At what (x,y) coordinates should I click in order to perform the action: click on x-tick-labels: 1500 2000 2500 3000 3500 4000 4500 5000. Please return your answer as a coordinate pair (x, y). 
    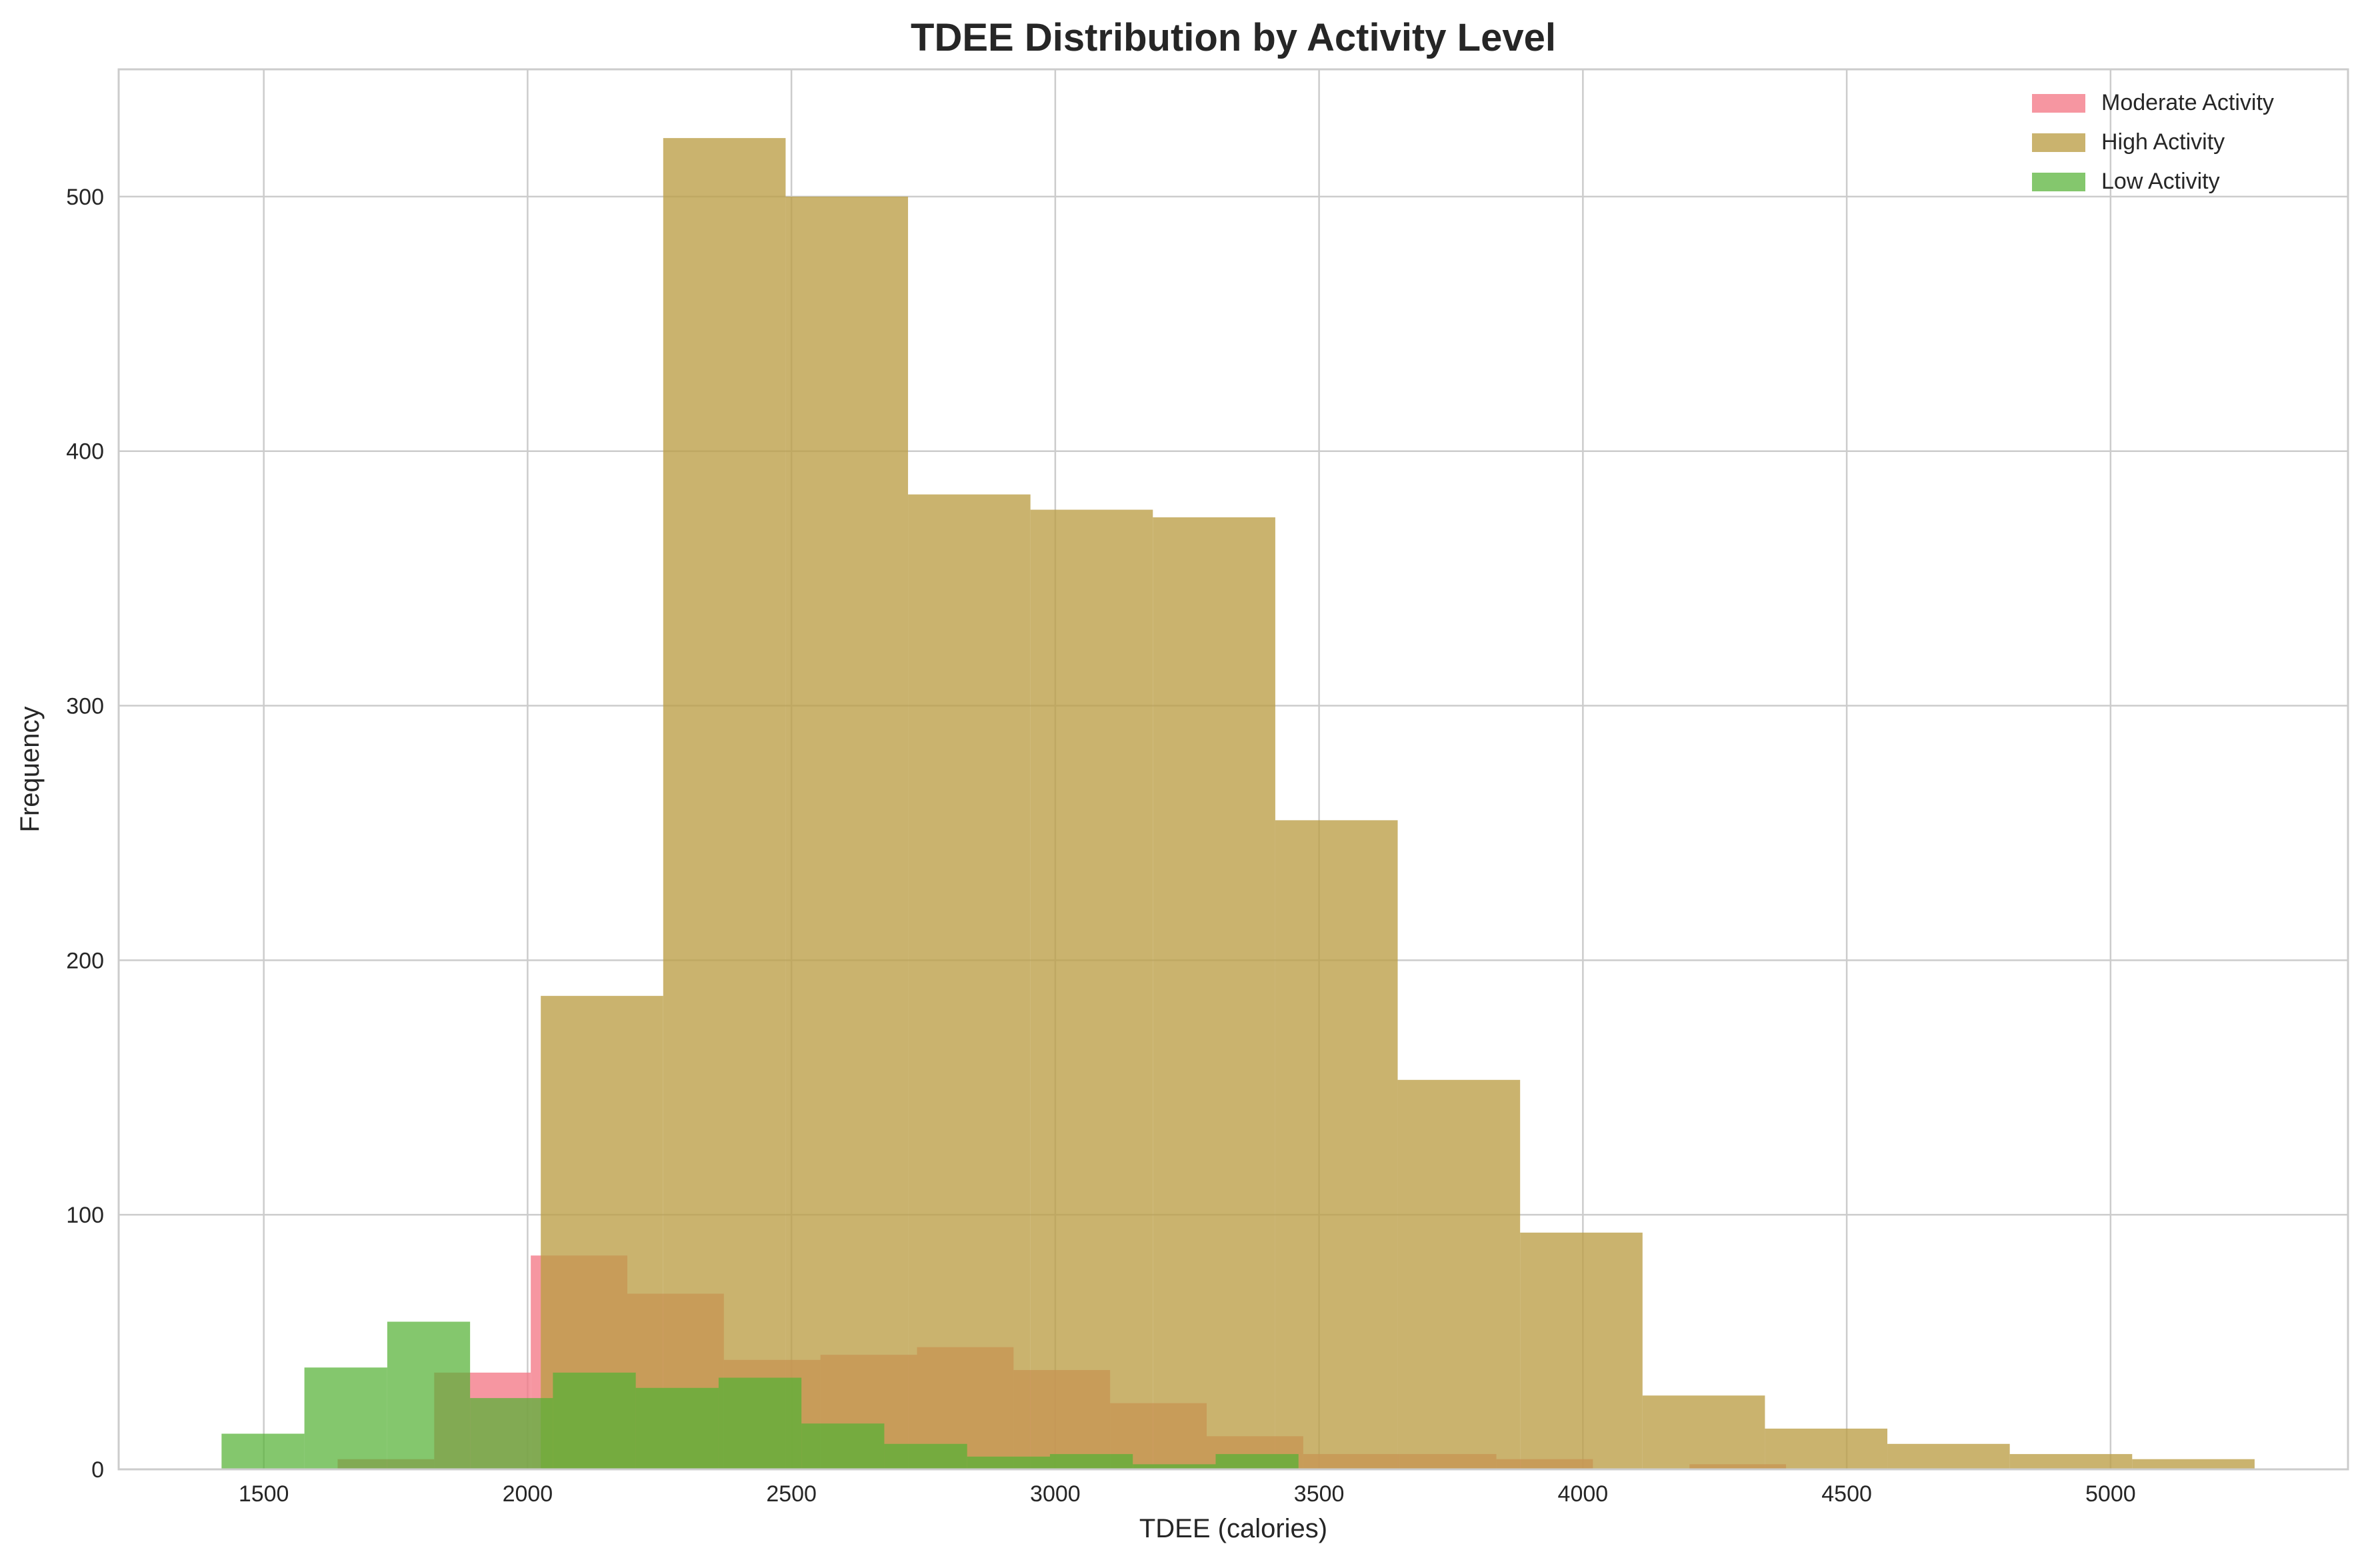
    Looking at the image, I should click on (1187, 1494).